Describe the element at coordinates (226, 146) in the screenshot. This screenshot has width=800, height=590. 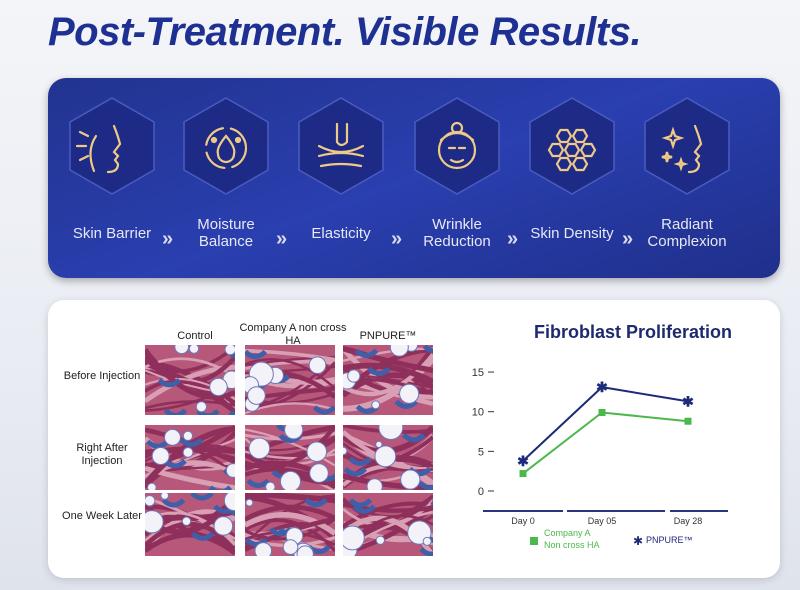
I see `water-drop-cycle-icon` at that location.